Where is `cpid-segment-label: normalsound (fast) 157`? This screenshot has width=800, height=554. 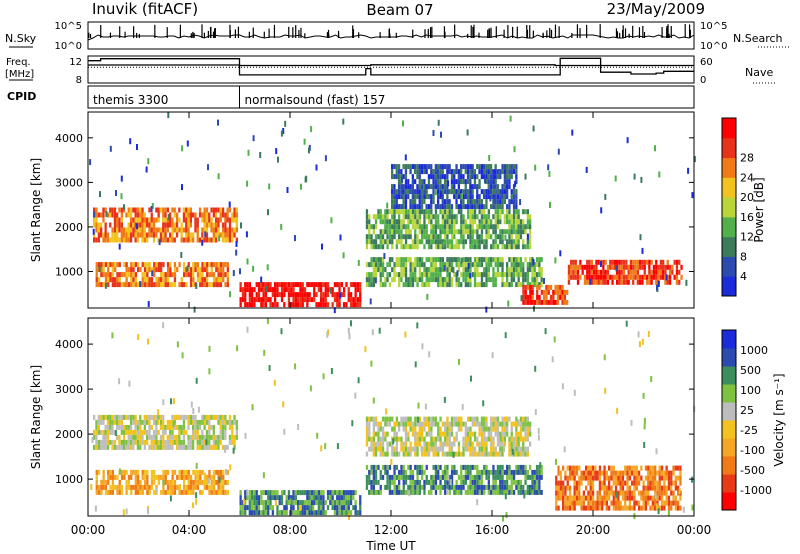 cpid-segment-label: normalsound (fast) 157 is located at coordinates (315, 100).